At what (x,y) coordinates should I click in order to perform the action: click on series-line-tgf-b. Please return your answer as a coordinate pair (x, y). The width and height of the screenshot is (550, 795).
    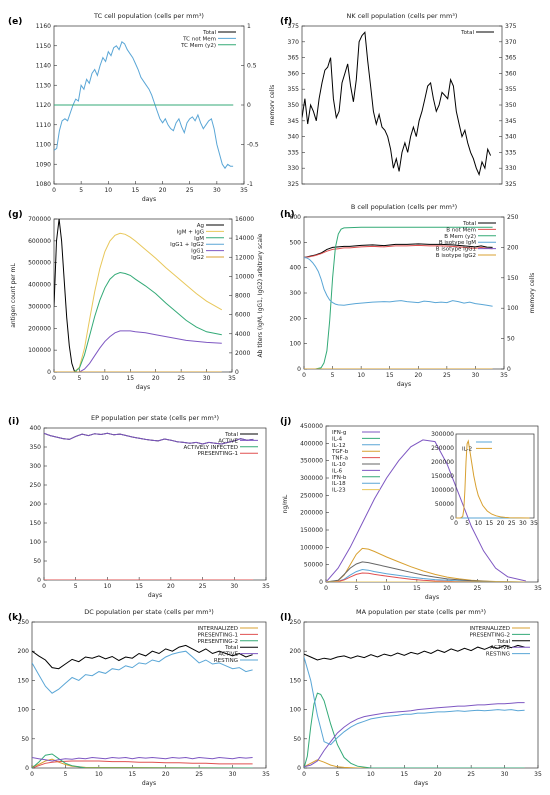
    Looking at the image, I should click on (426, 564).